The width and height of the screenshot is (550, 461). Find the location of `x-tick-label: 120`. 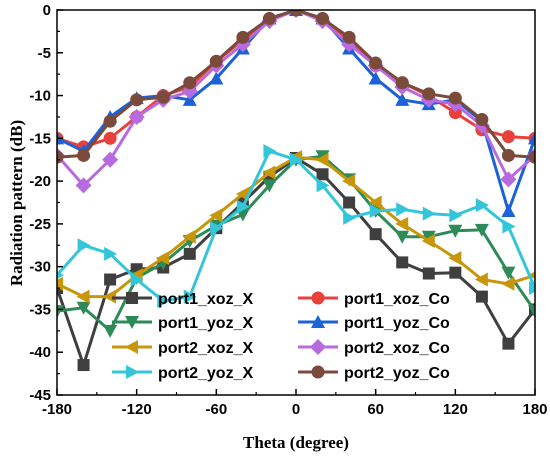

x-tick-label: 120 is located at coordinates (455, 409).